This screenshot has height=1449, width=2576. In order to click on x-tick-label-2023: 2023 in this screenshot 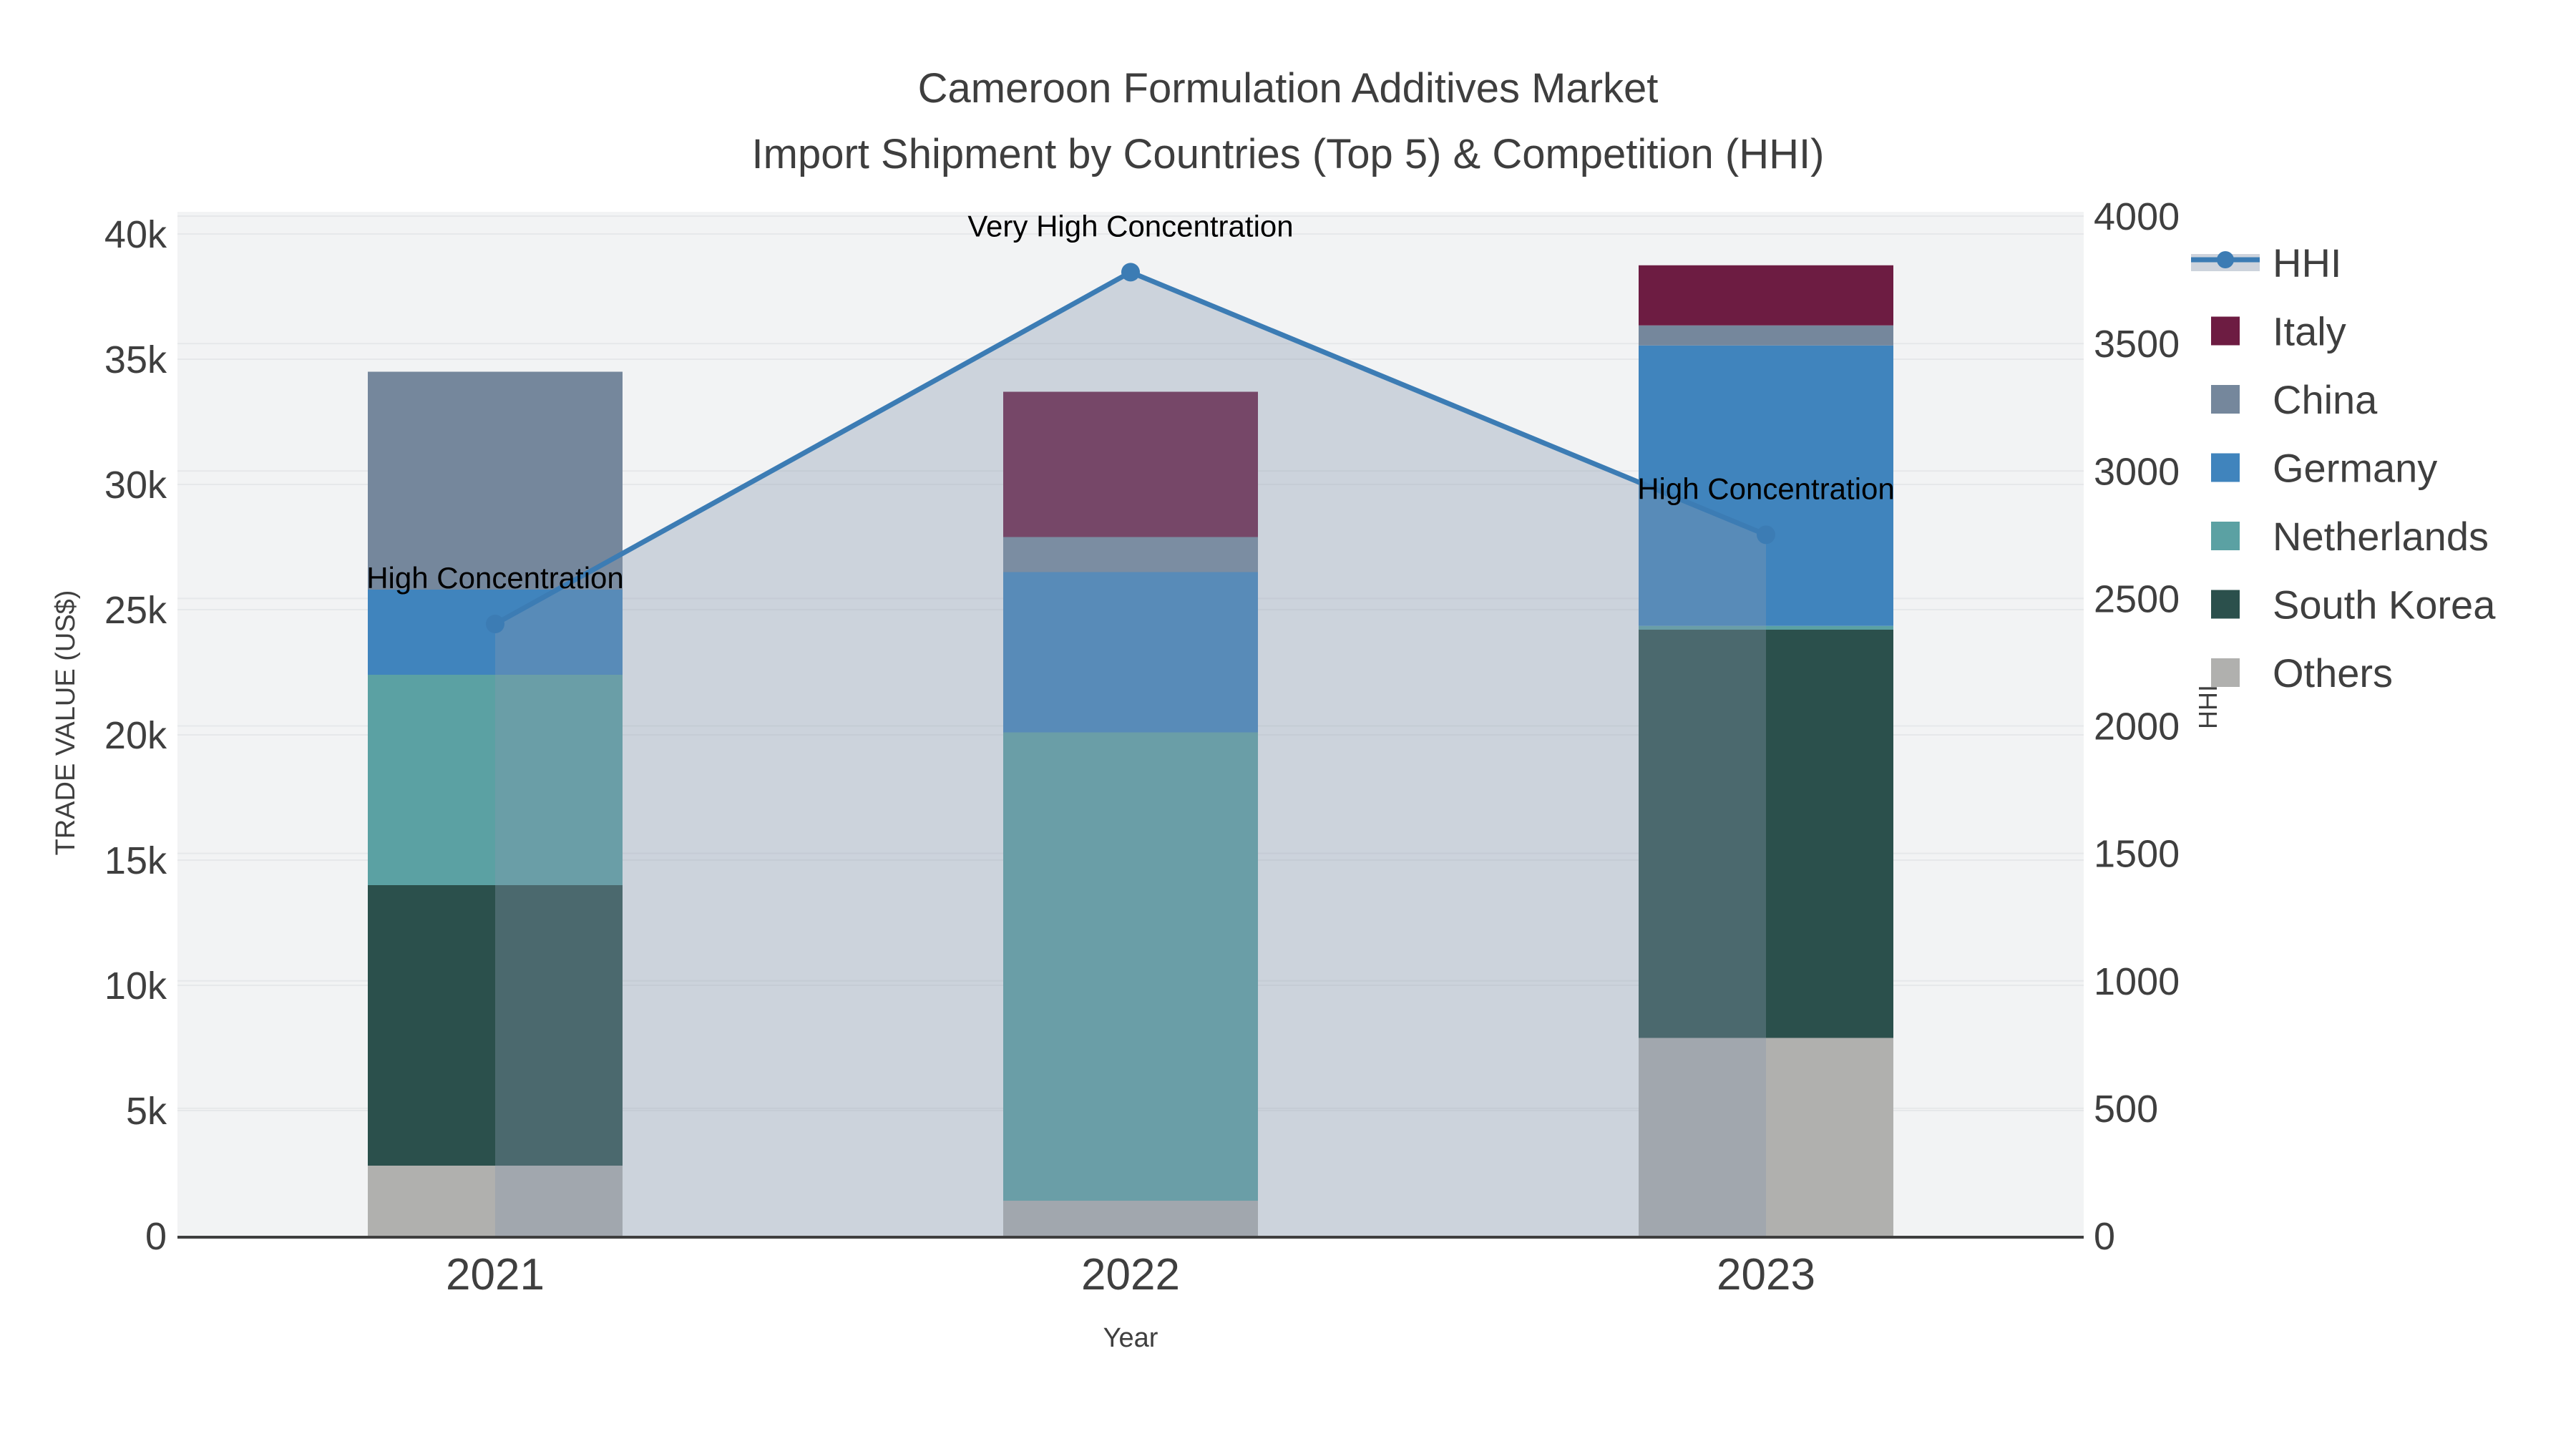, I will do `click(1766, 1274)`.